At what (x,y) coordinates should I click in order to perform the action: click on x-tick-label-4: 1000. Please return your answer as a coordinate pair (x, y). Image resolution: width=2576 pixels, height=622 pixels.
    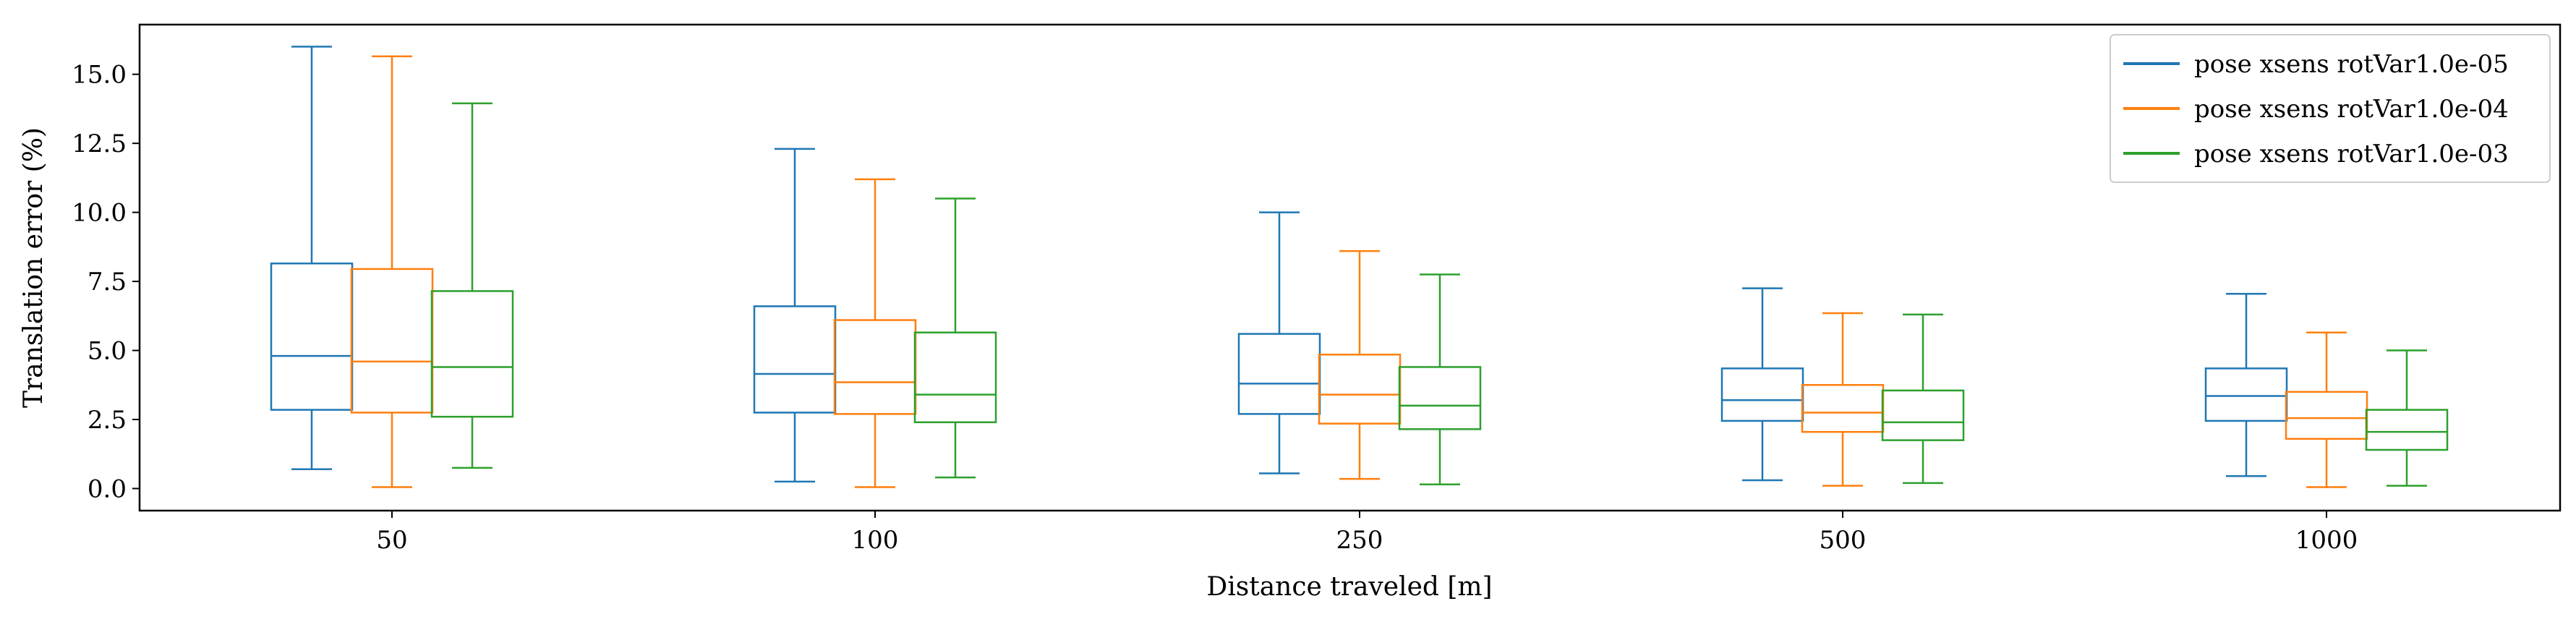
    Looking at the image, I should click on (2327, 540).